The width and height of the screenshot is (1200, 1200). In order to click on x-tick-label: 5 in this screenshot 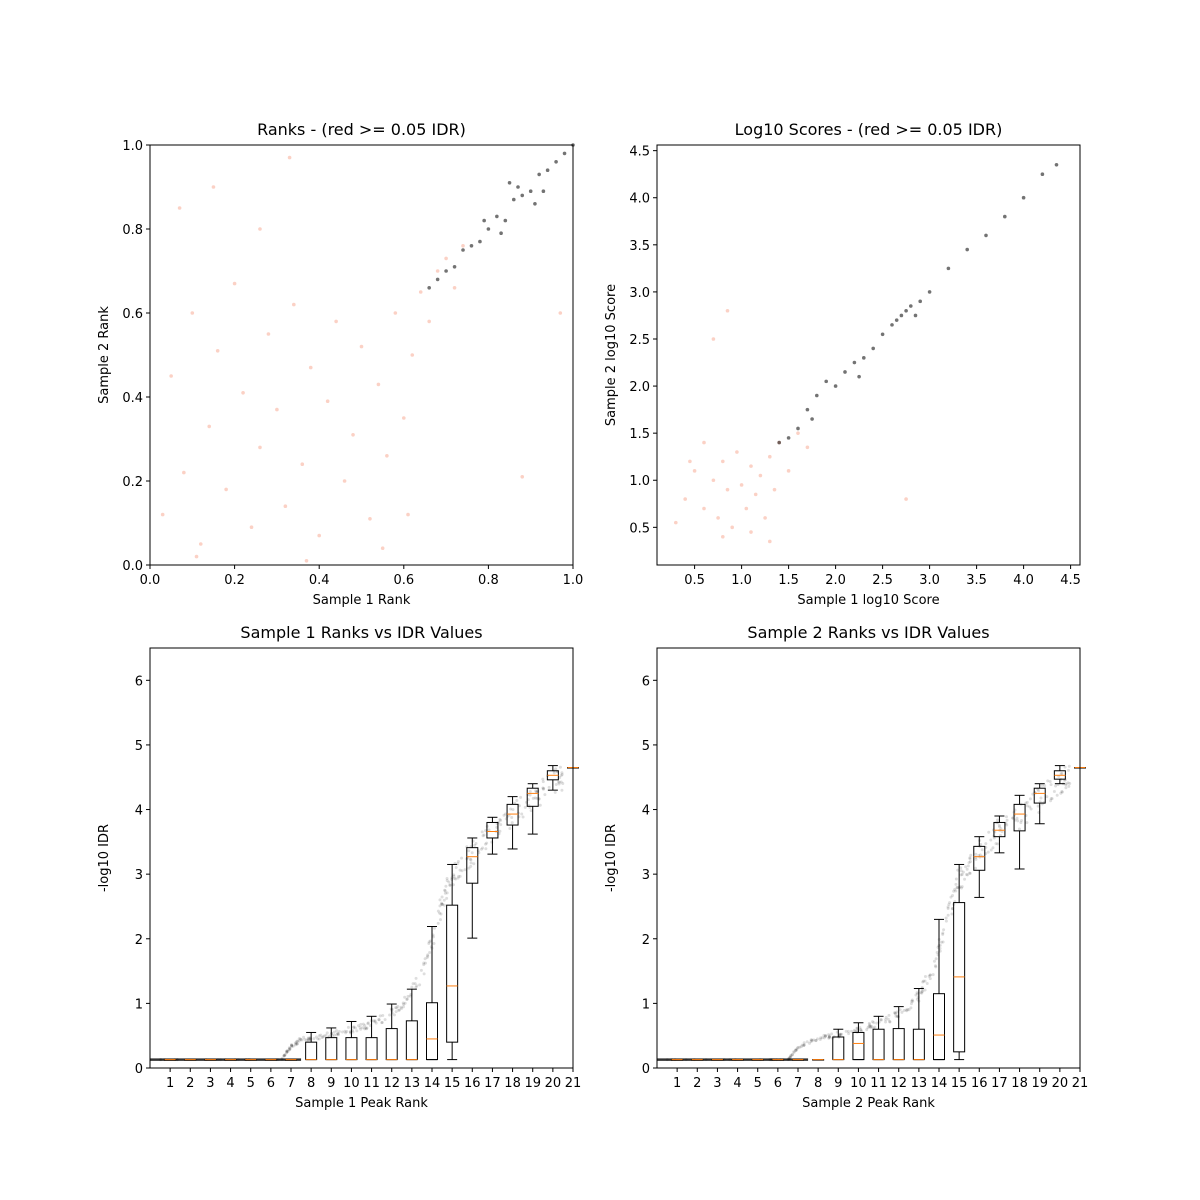, I will do `click(251, 1083)`.